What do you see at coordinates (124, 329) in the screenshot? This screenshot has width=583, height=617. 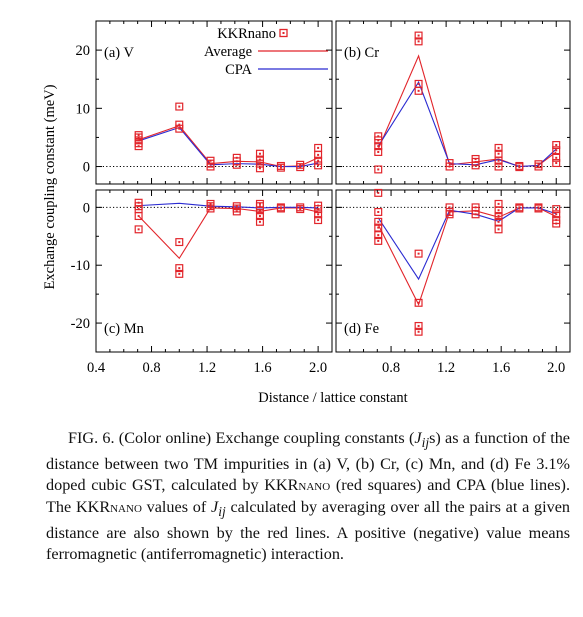 I see `panel-label: (c) Mn` at bounding box center [124, 329].